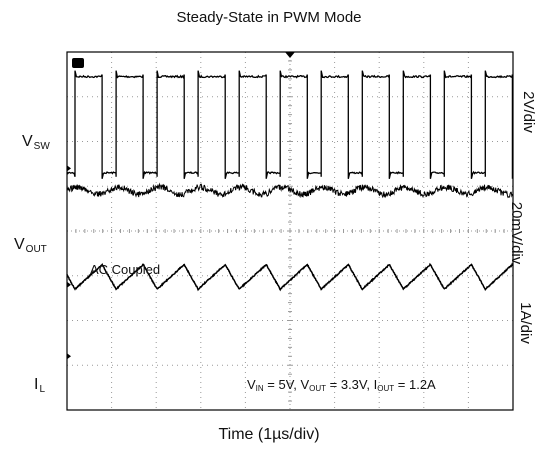  Describe the element at coordinates (125, 269) in the screenshot. I see `ac-coupled-annotation: AC Coupled` at that location.